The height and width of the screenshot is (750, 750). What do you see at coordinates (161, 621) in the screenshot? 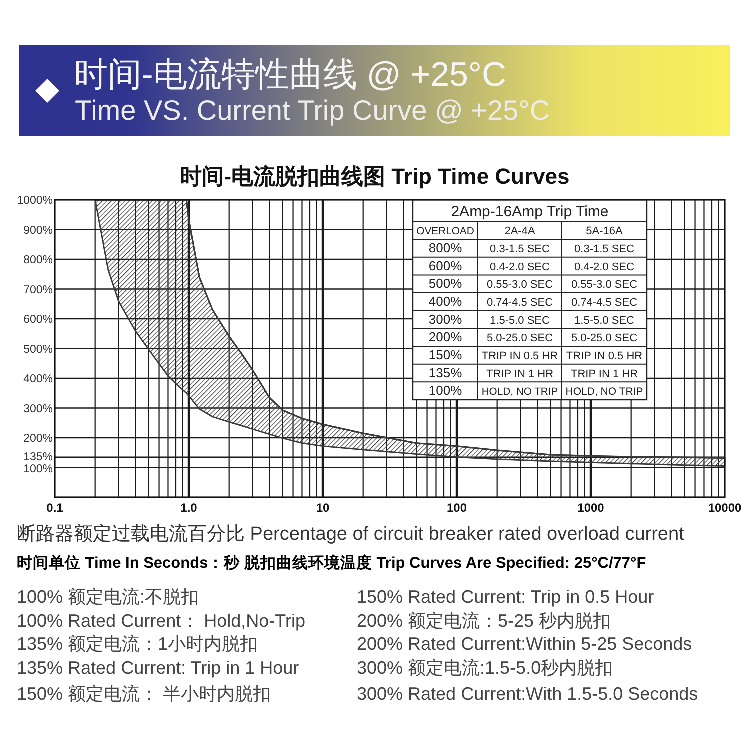
I see `text: 100% Rated Current： Hold,No-Trip` at bounding box center [161, 621].